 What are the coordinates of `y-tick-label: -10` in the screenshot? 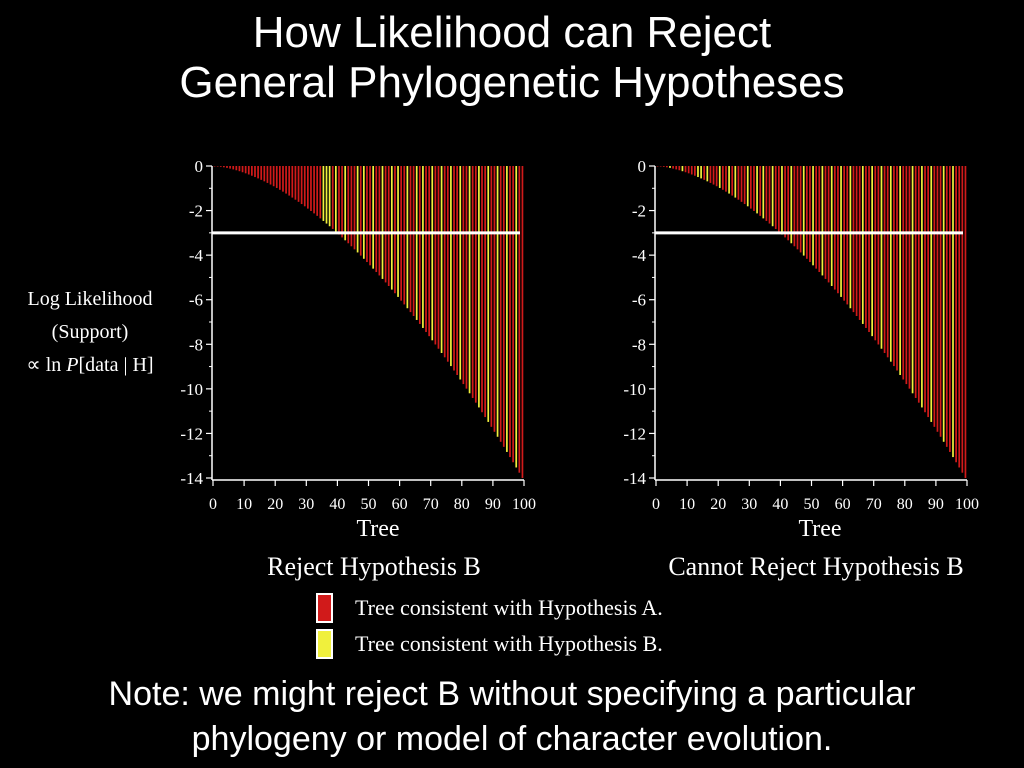 It's located at (634, 389).